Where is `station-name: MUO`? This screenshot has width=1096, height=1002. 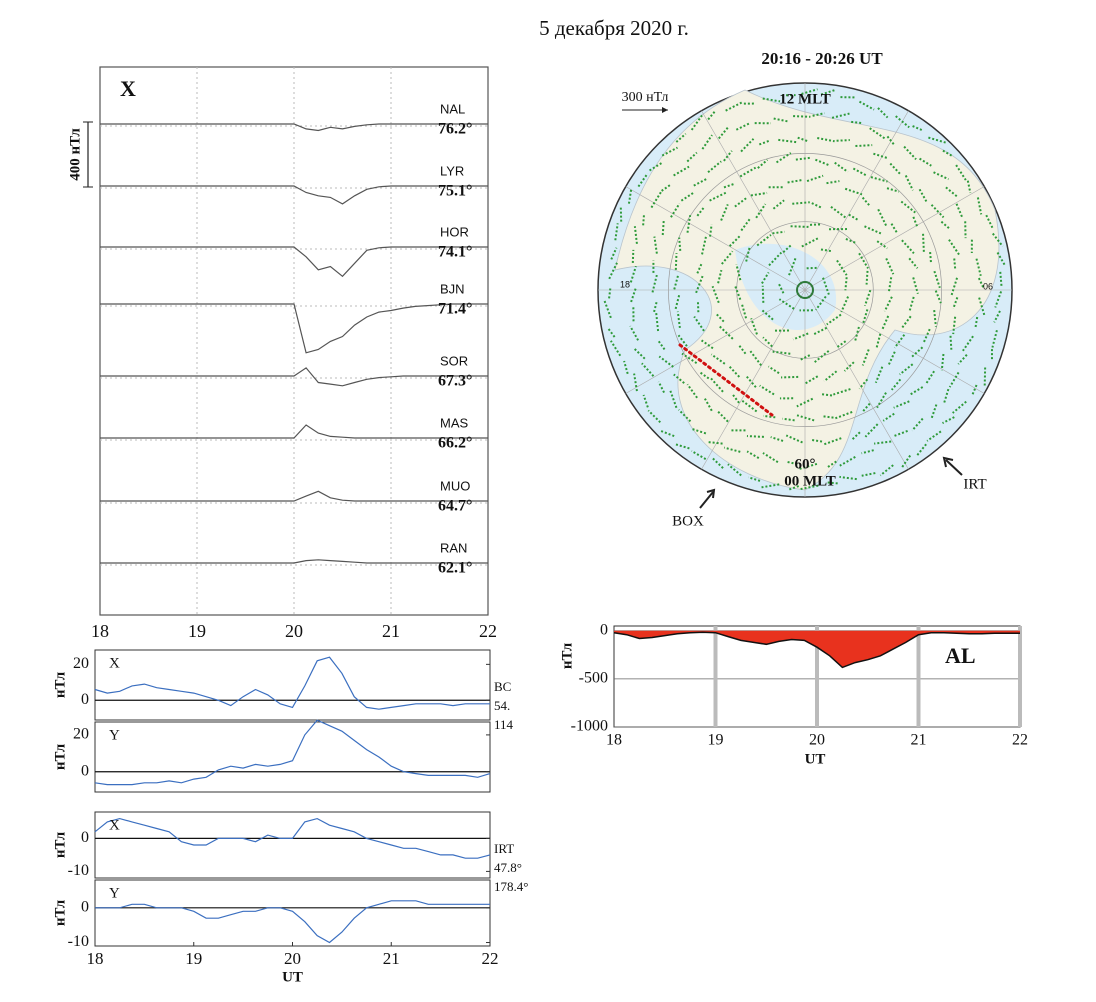 station-name: MUO is located at coordinates (455, 485).